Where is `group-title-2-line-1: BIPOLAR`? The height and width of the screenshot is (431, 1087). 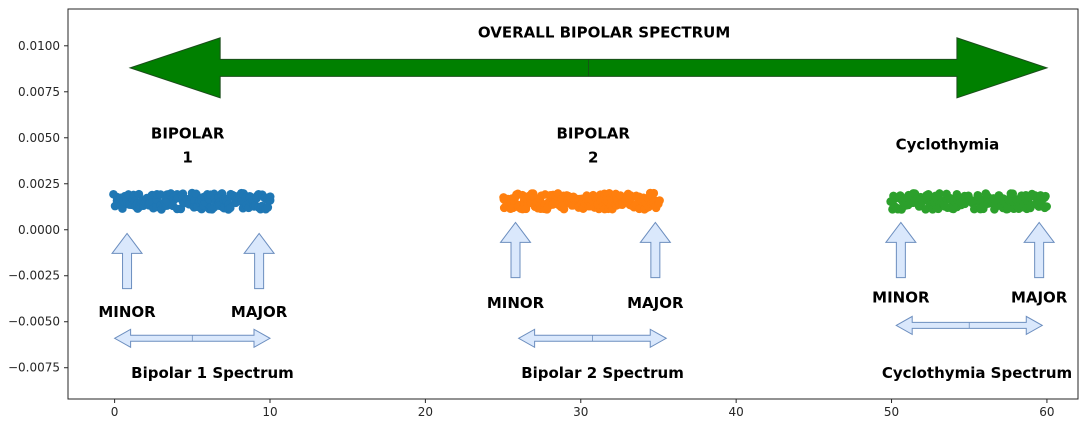
group-title-2-line-1: BIPOLAR is located at coordinates (593, 134).